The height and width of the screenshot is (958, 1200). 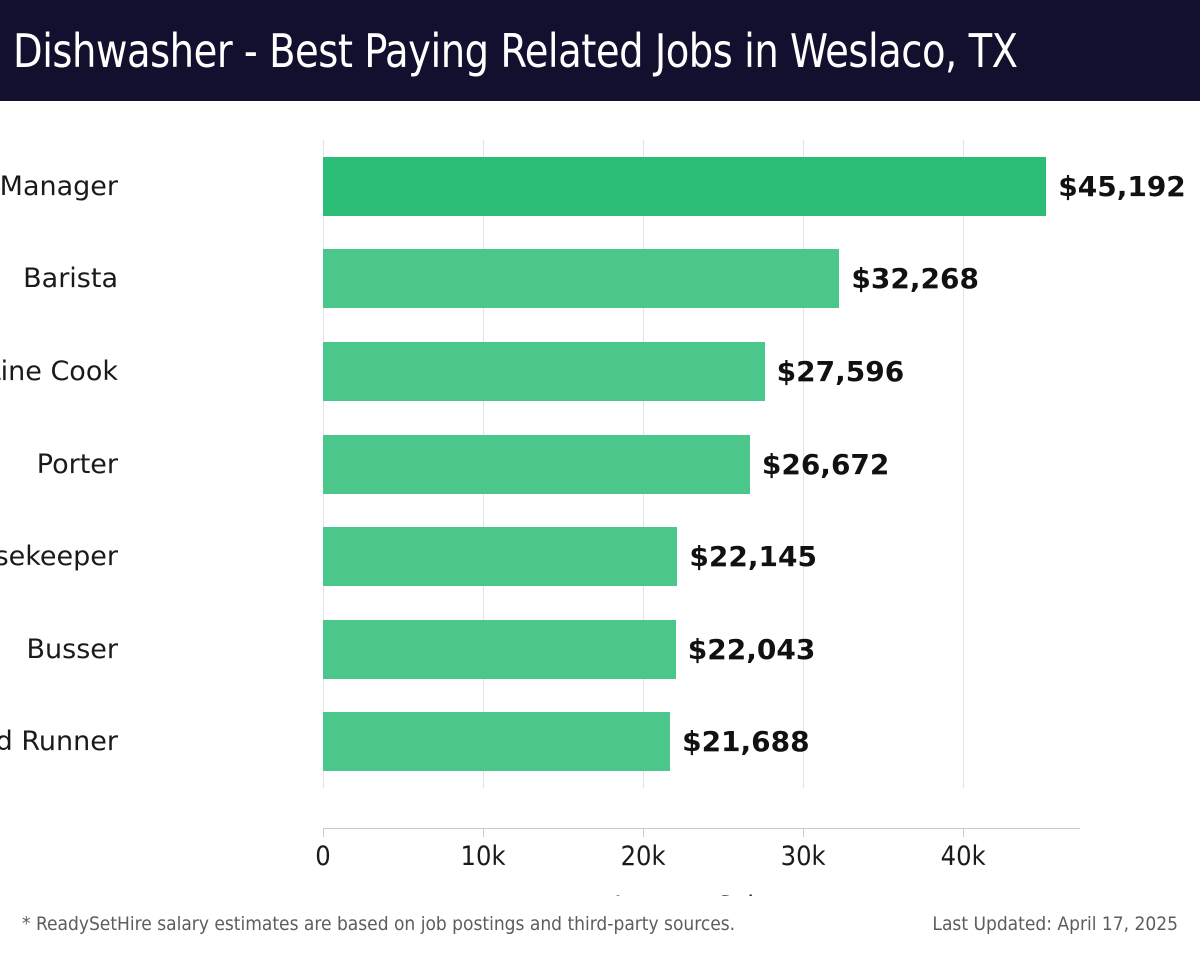 I want to click on bar-row: Barista $32,268, so click(x=600, y=279).